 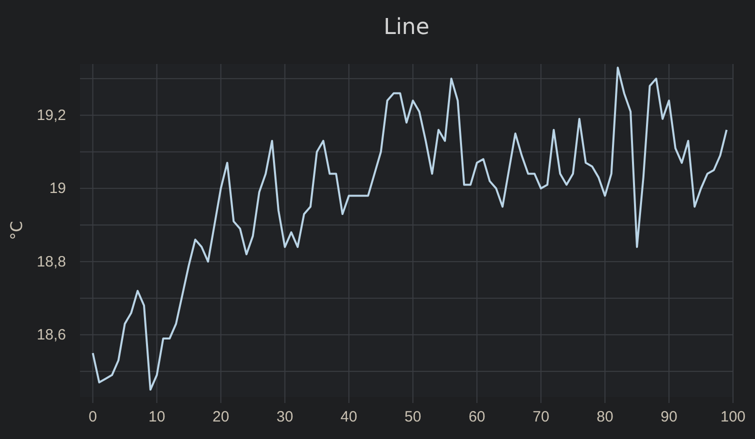 What do you see at coordinates (57, 189) in the screenshot?
I see `y-tick-label: 19` at bounding box center [57, 189].